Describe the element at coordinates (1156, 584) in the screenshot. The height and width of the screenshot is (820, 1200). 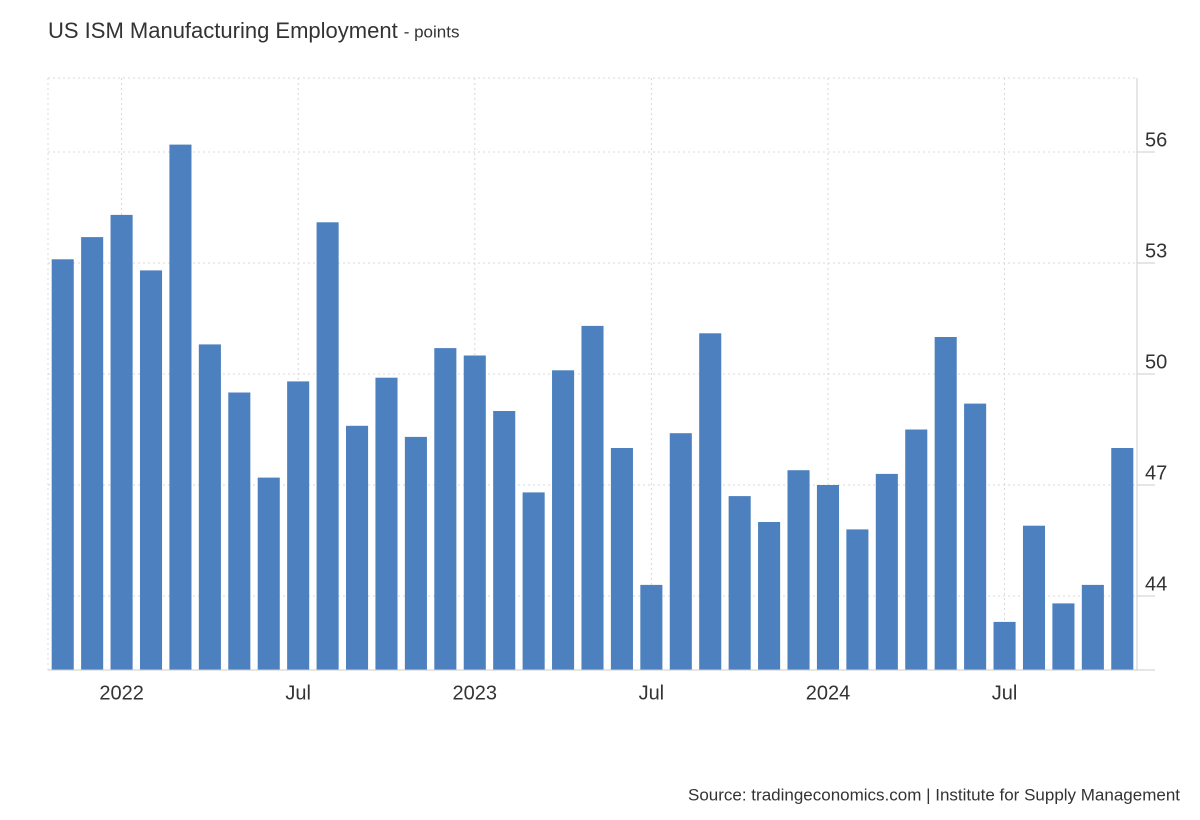
I see `y-tick-label: 44` at that location.